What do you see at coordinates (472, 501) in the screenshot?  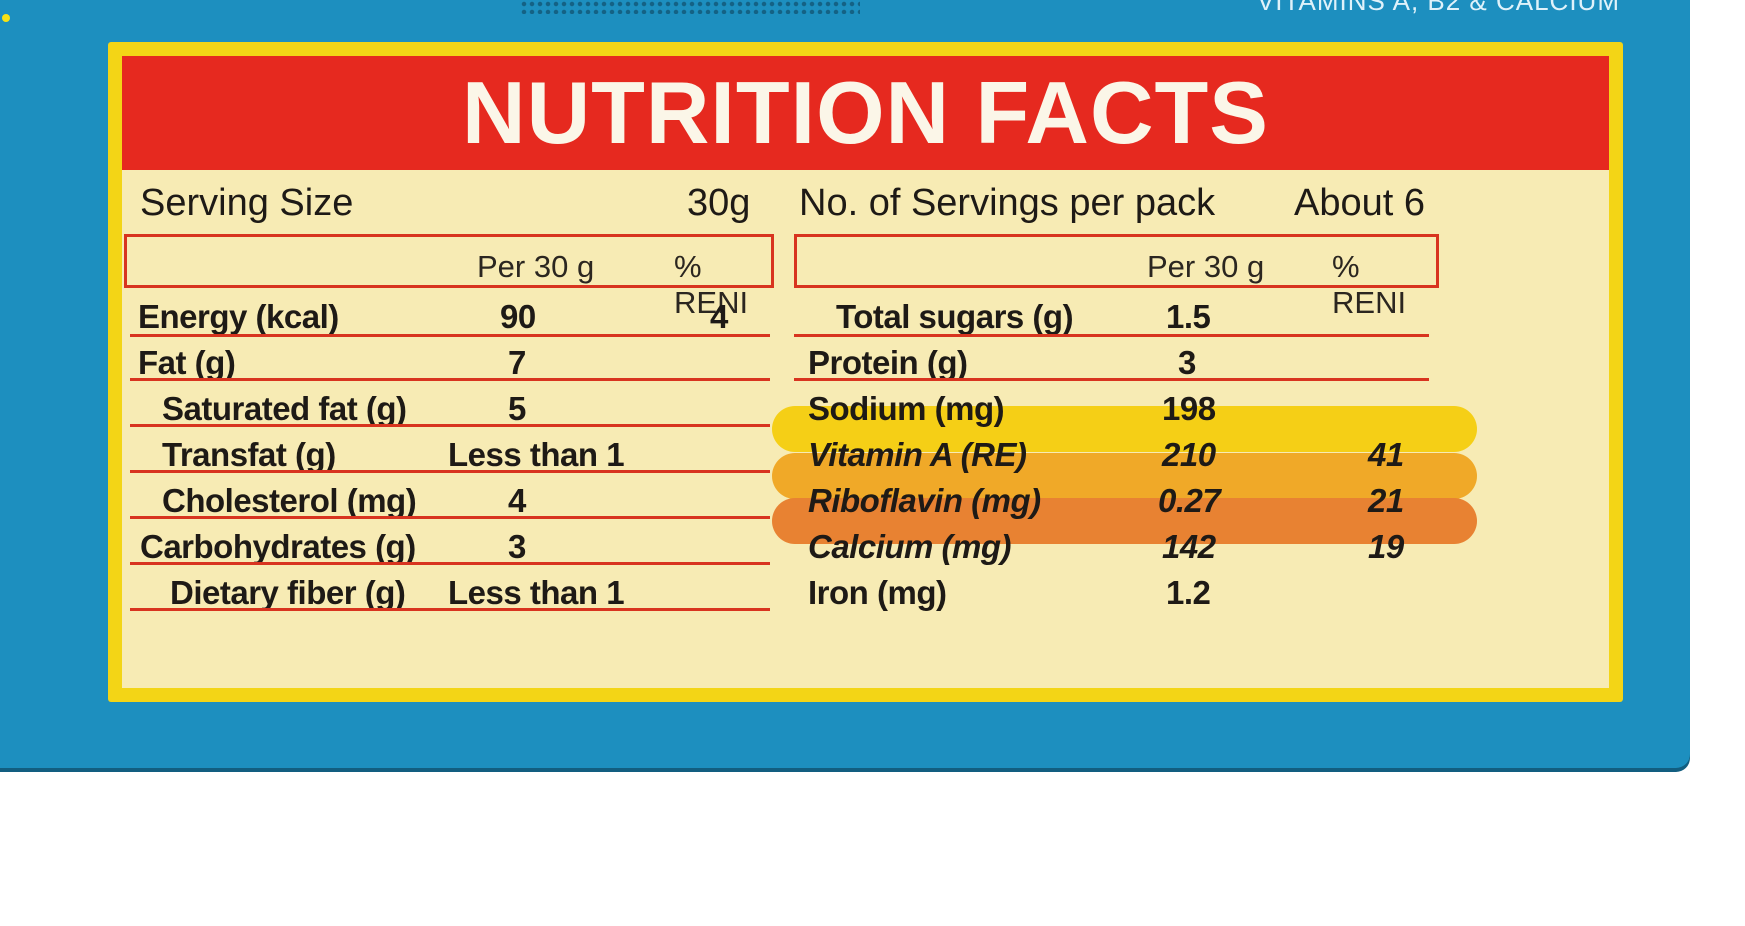 I see `table-row: Cholesterol (mg) 4` at bounding box center [472, 501].